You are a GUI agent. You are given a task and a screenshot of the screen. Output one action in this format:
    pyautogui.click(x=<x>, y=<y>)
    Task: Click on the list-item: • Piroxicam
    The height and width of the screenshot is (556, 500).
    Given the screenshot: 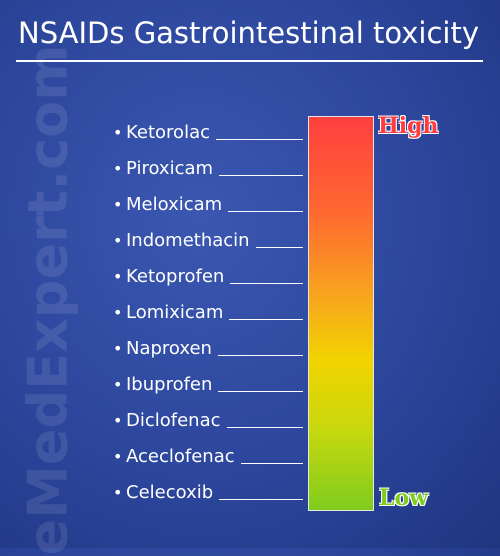 What is the action you would take?
    pyautogui.click(x=208, y=168)
    